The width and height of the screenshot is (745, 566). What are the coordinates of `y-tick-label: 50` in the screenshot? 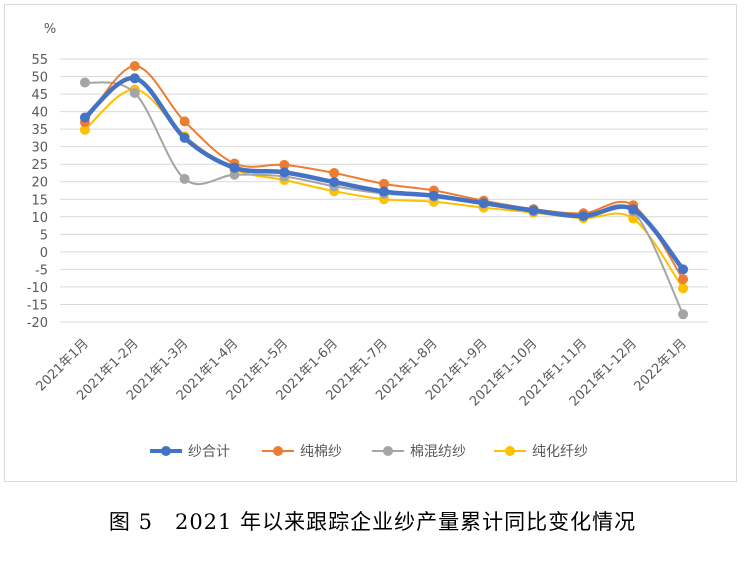 It's located at (39, 78).